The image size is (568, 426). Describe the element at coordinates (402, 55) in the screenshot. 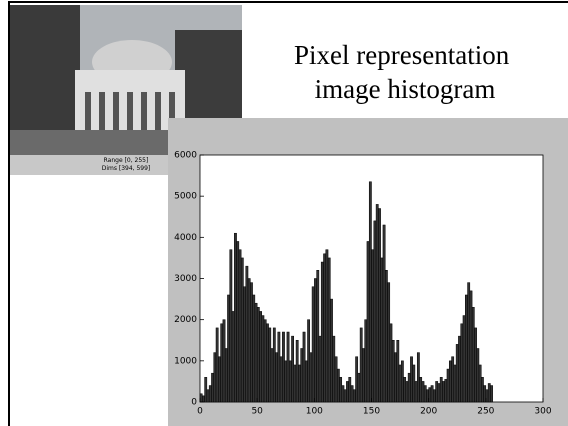

I see `slide-title-line: Pixel representation` at that location.